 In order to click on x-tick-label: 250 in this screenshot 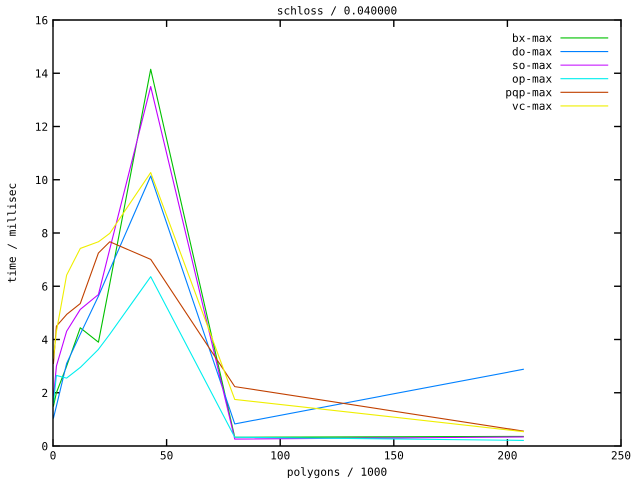, I will do `click(621, 455)`.